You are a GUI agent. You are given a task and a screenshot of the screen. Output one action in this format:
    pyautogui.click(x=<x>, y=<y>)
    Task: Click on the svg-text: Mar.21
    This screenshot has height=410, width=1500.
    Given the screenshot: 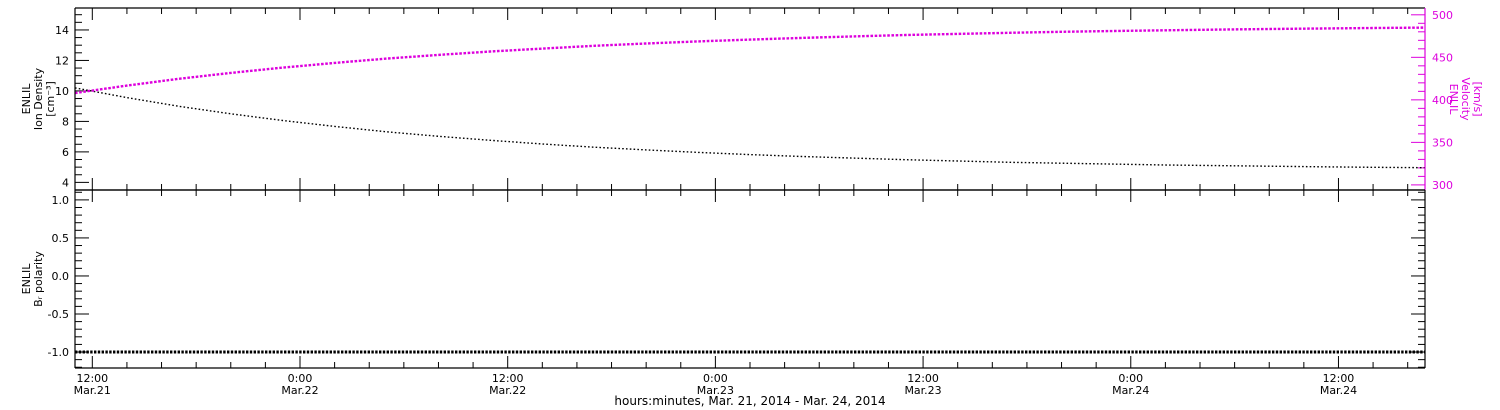 What is the action you would take?
    pyautogui.click(x=92, y=390)
    